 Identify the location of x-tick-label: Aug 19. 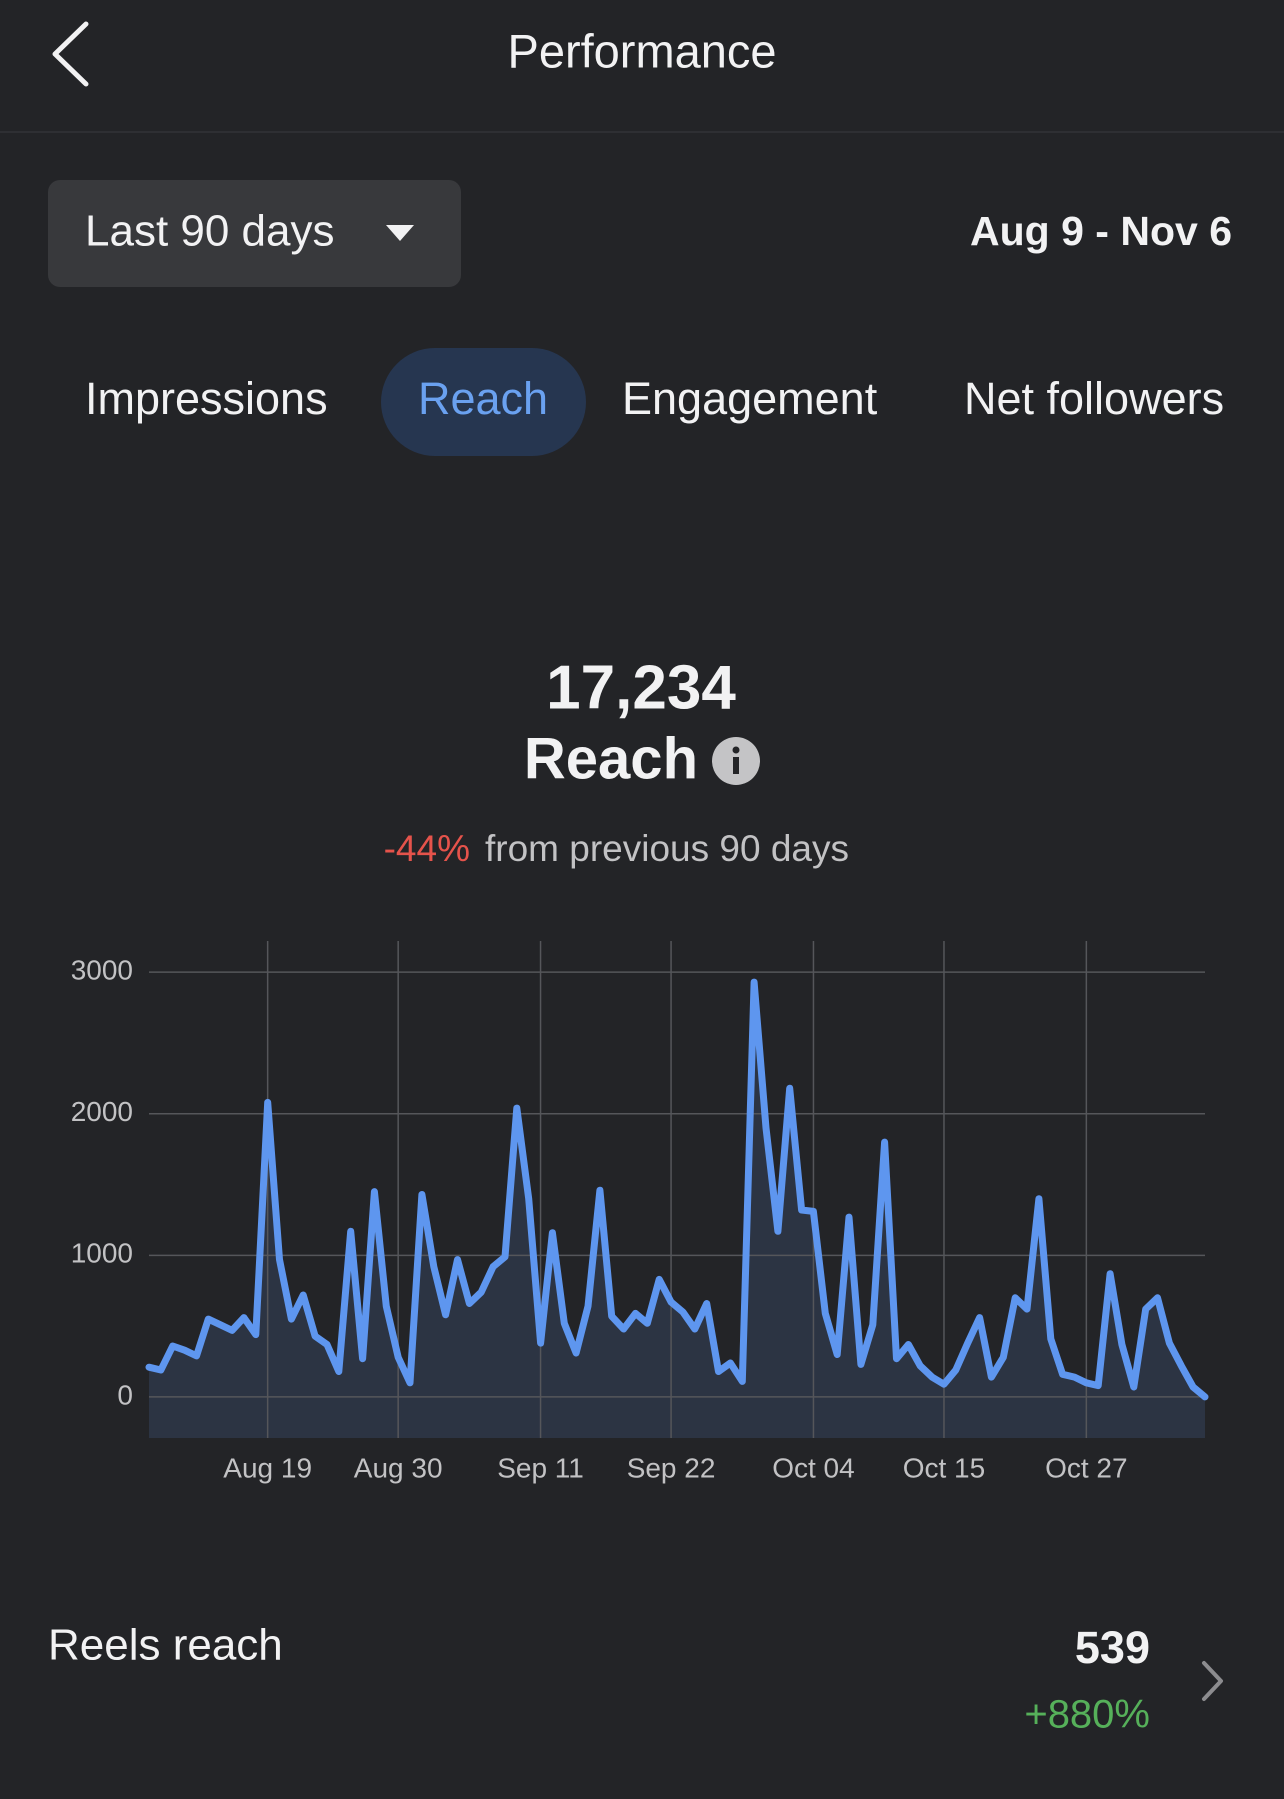
(267, 1467).